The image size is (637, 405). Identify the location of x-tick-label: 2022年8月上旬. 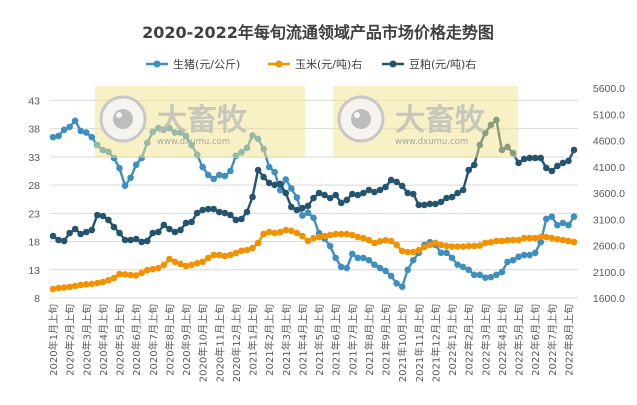
(568, 340).